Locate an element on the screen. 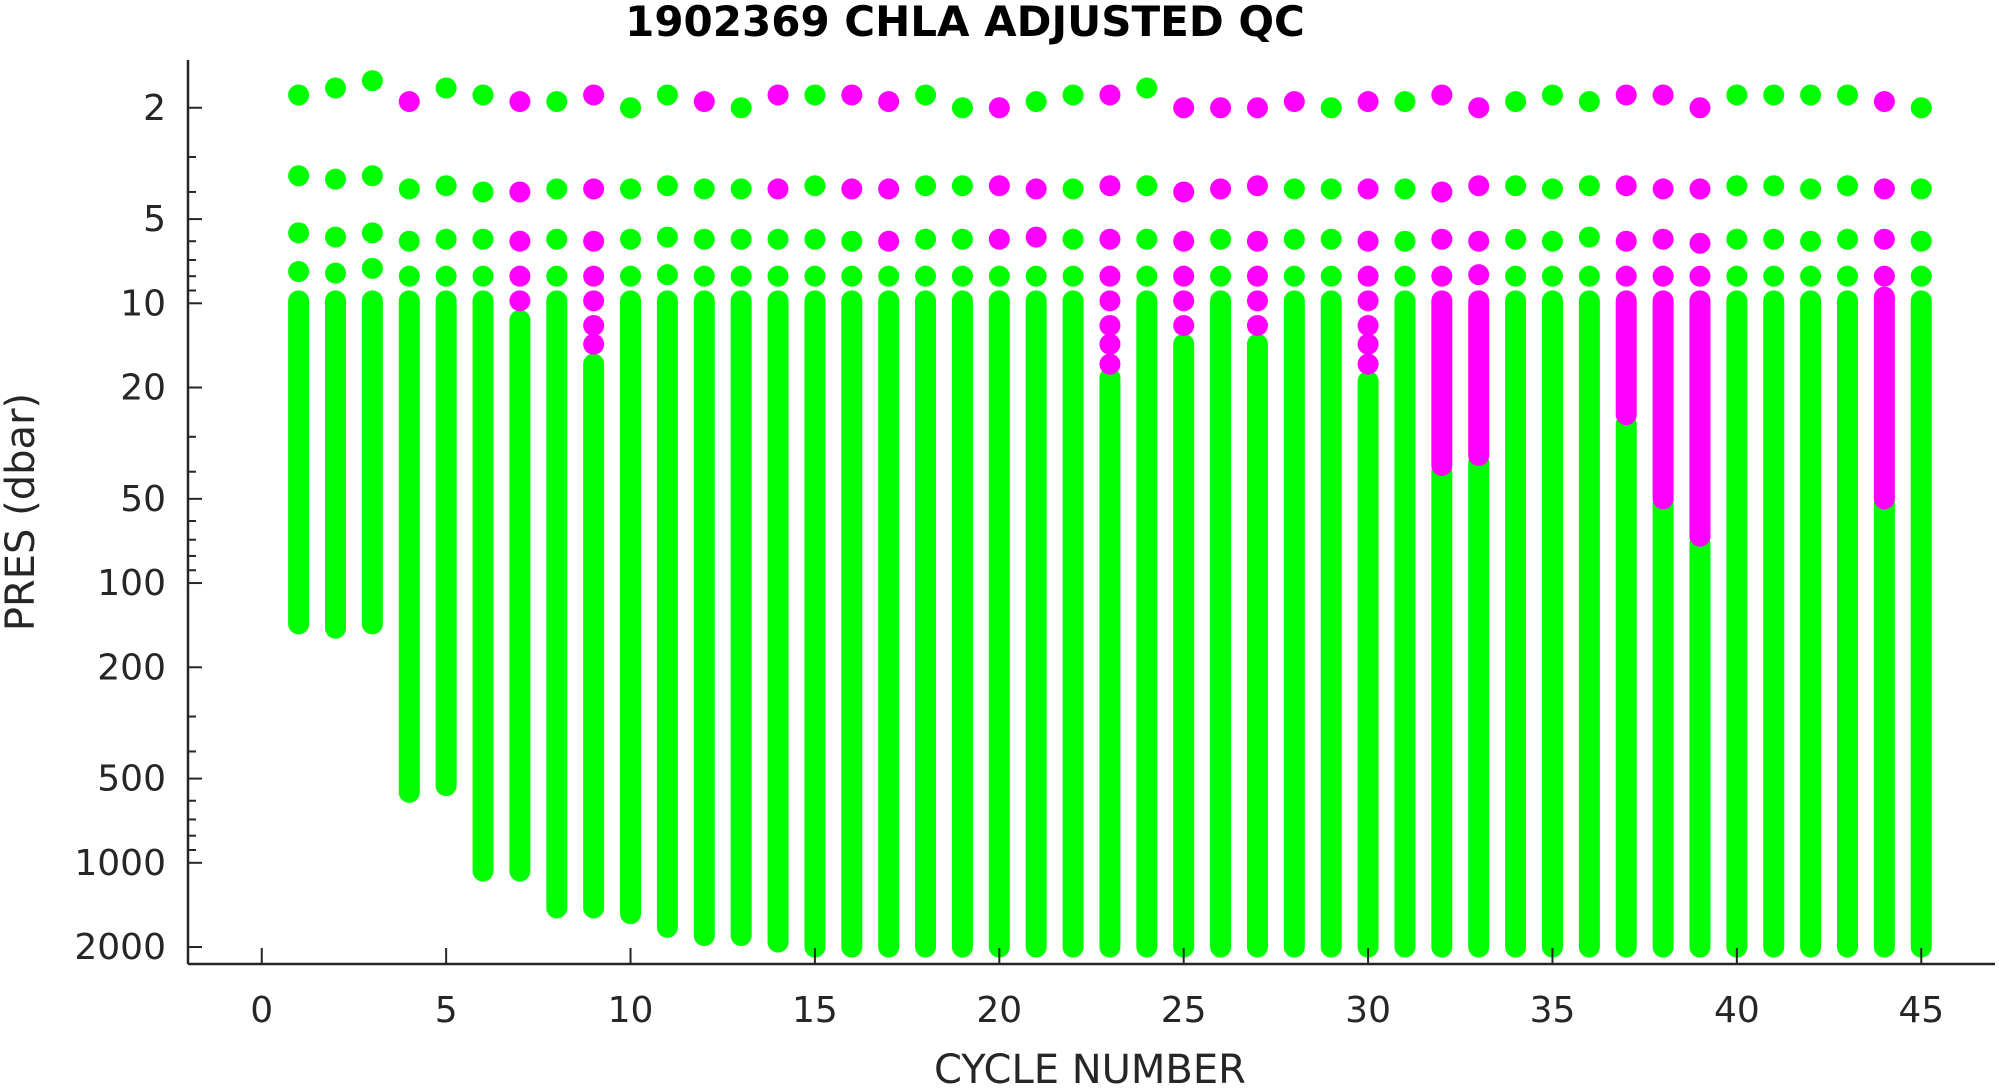 The height and width of the screenshot is (1088, 1999). x-tick-label-40: 40 is located at coordinates (1737, 1010).